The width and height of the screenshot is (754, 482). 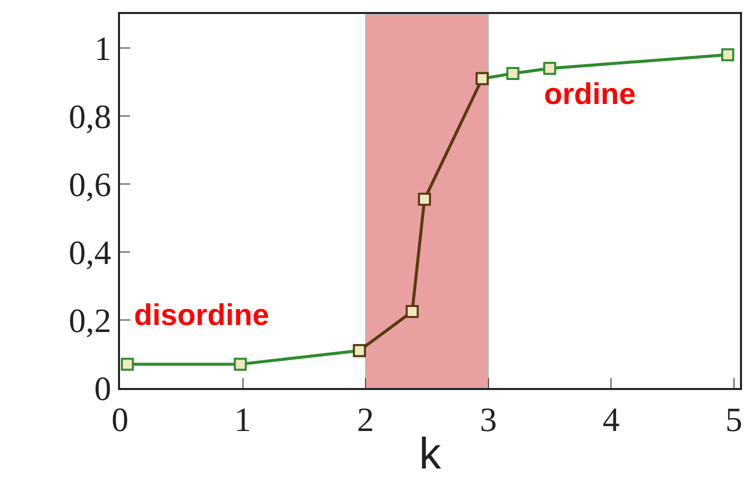 What do you see at coordinates (202, 315) in the screenshot?
I see `annotation: disordine` at bounding box center [202, 315].